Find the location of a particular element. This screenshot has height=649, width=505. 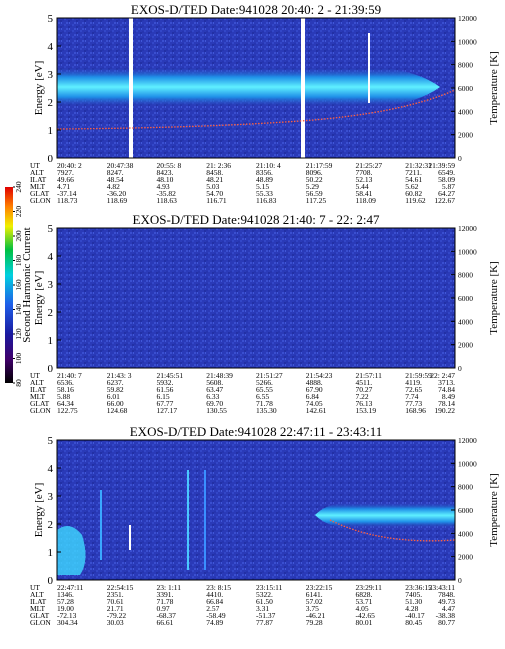

y2-tick-label: 8000 is located at coordinates (465, 487).